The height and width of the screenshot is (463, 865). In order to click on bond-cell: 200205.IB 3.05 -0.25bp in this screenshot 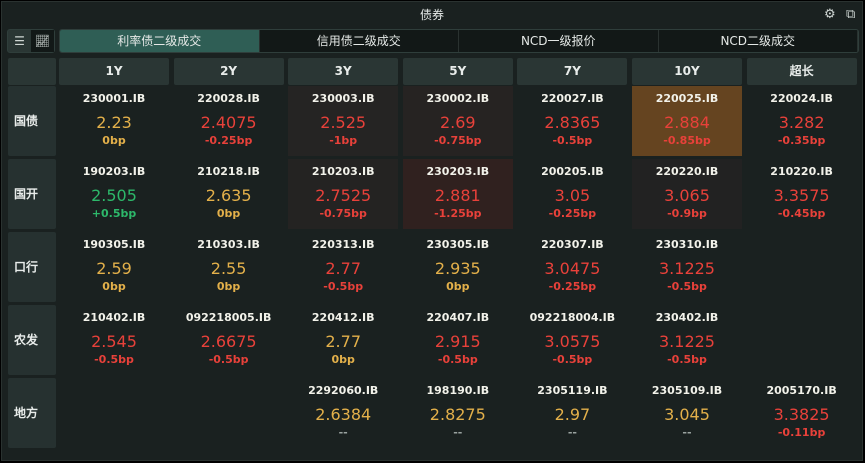, I will do `click(572, 194)`.